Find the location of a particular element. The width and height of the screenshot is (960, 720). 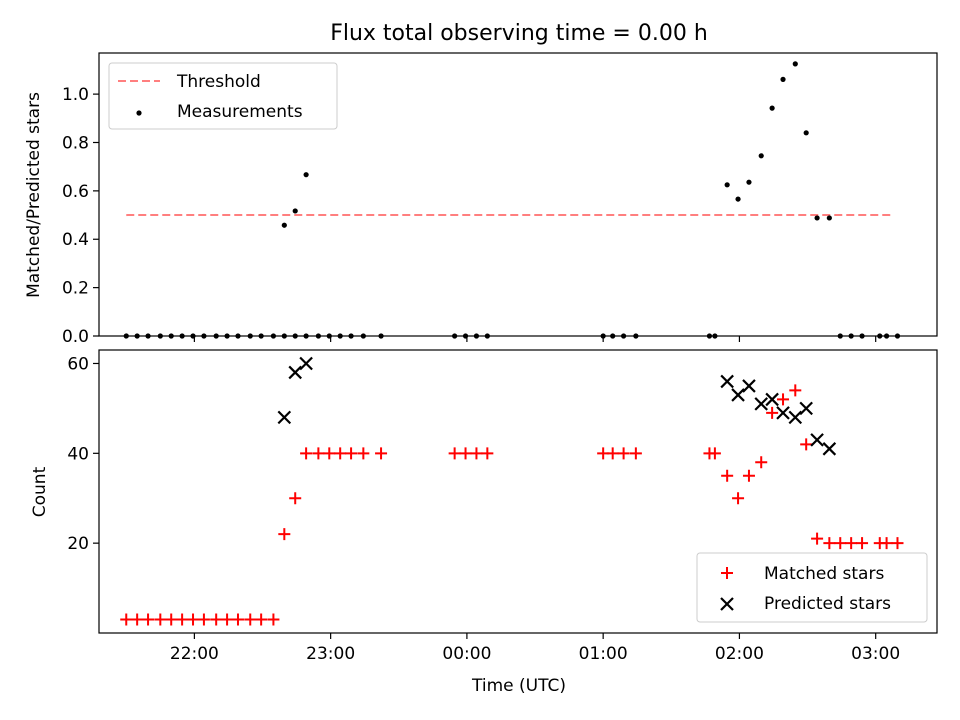

bottom-legend: Matched stars Predicted stars is located at coordinates (812, 587).